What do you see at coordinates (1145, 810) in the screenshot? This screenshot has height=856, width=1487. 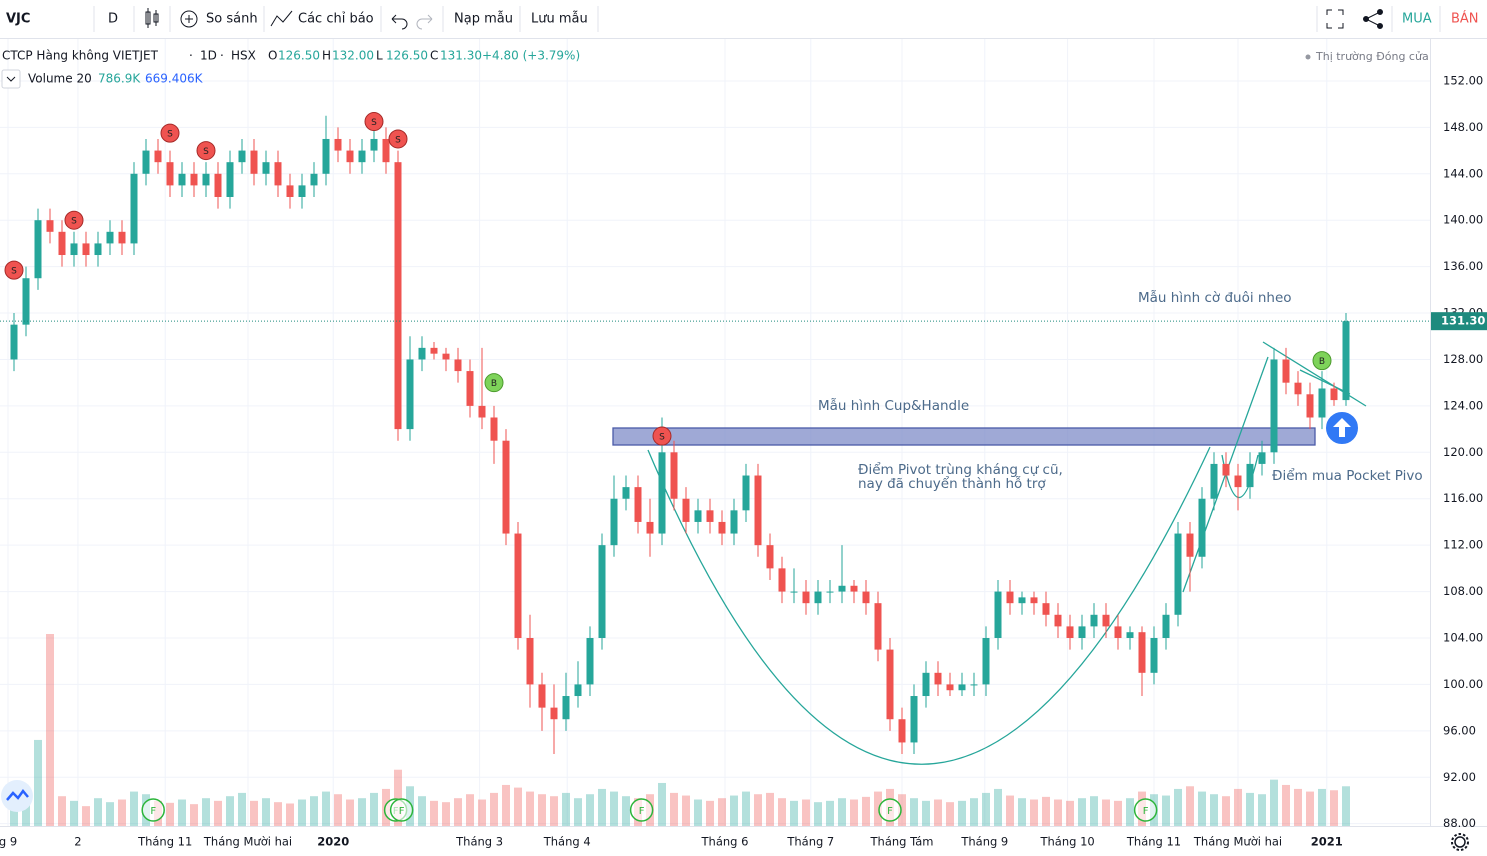 I see `event-marker` at bounding box center [1145, 810].